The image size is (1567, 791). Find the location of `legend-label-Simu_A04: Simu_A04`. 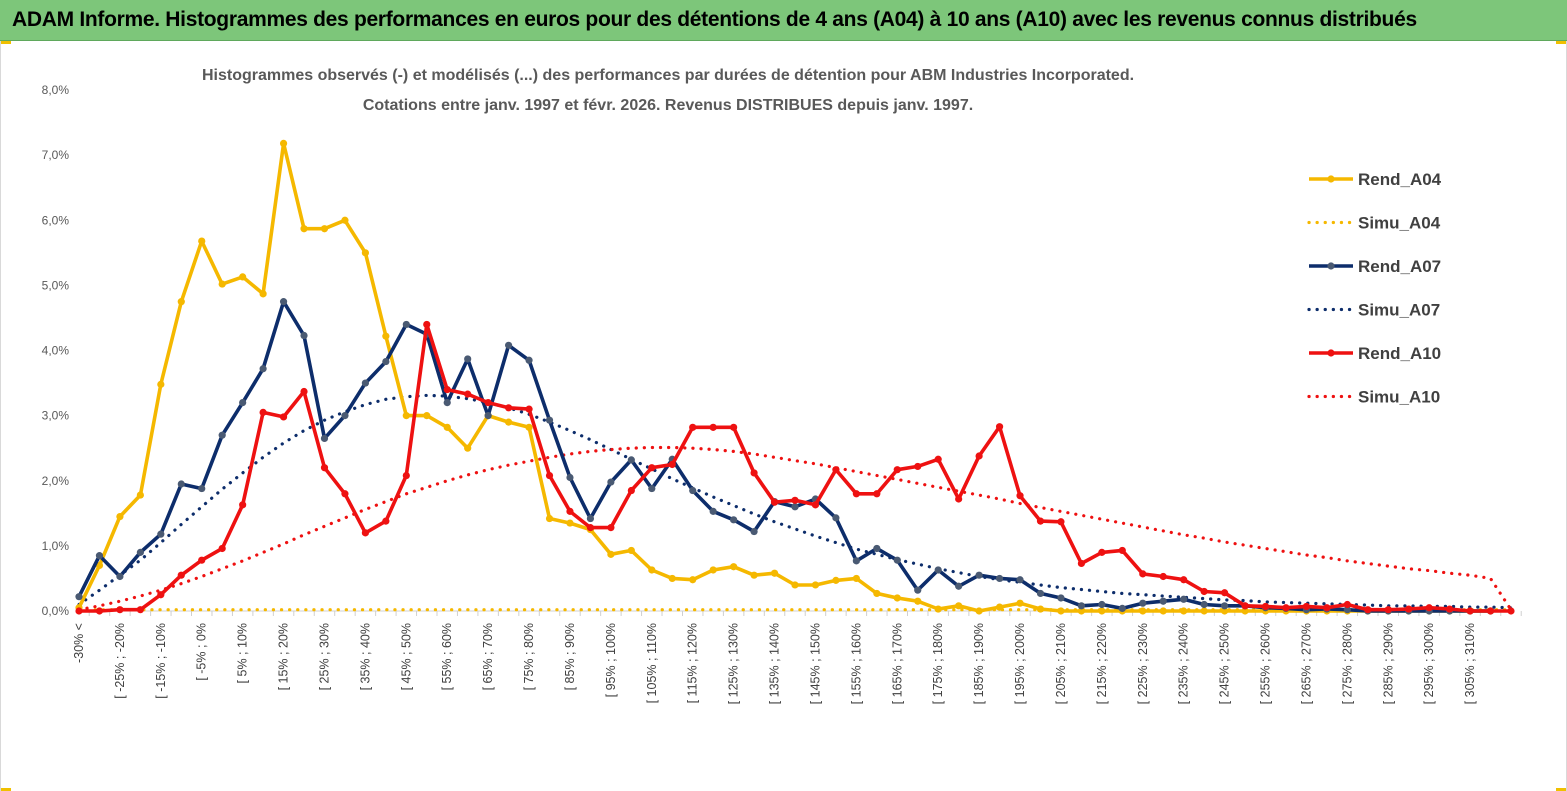

legend-label-Simu_A04: Simu_A04 is located at coordinates (1399, 223).